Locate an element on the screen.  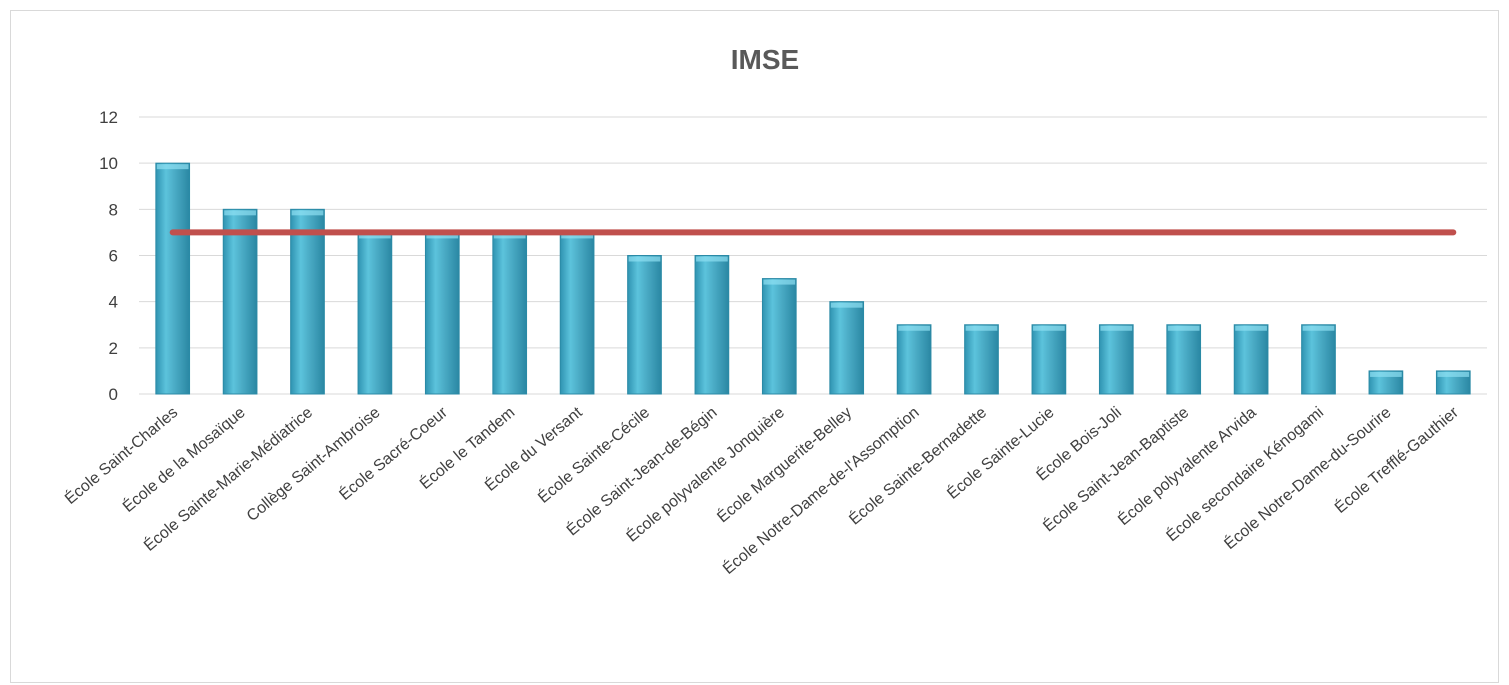
x-tick-label: École Sainte-Cécile is located at coordinates (593, 454).